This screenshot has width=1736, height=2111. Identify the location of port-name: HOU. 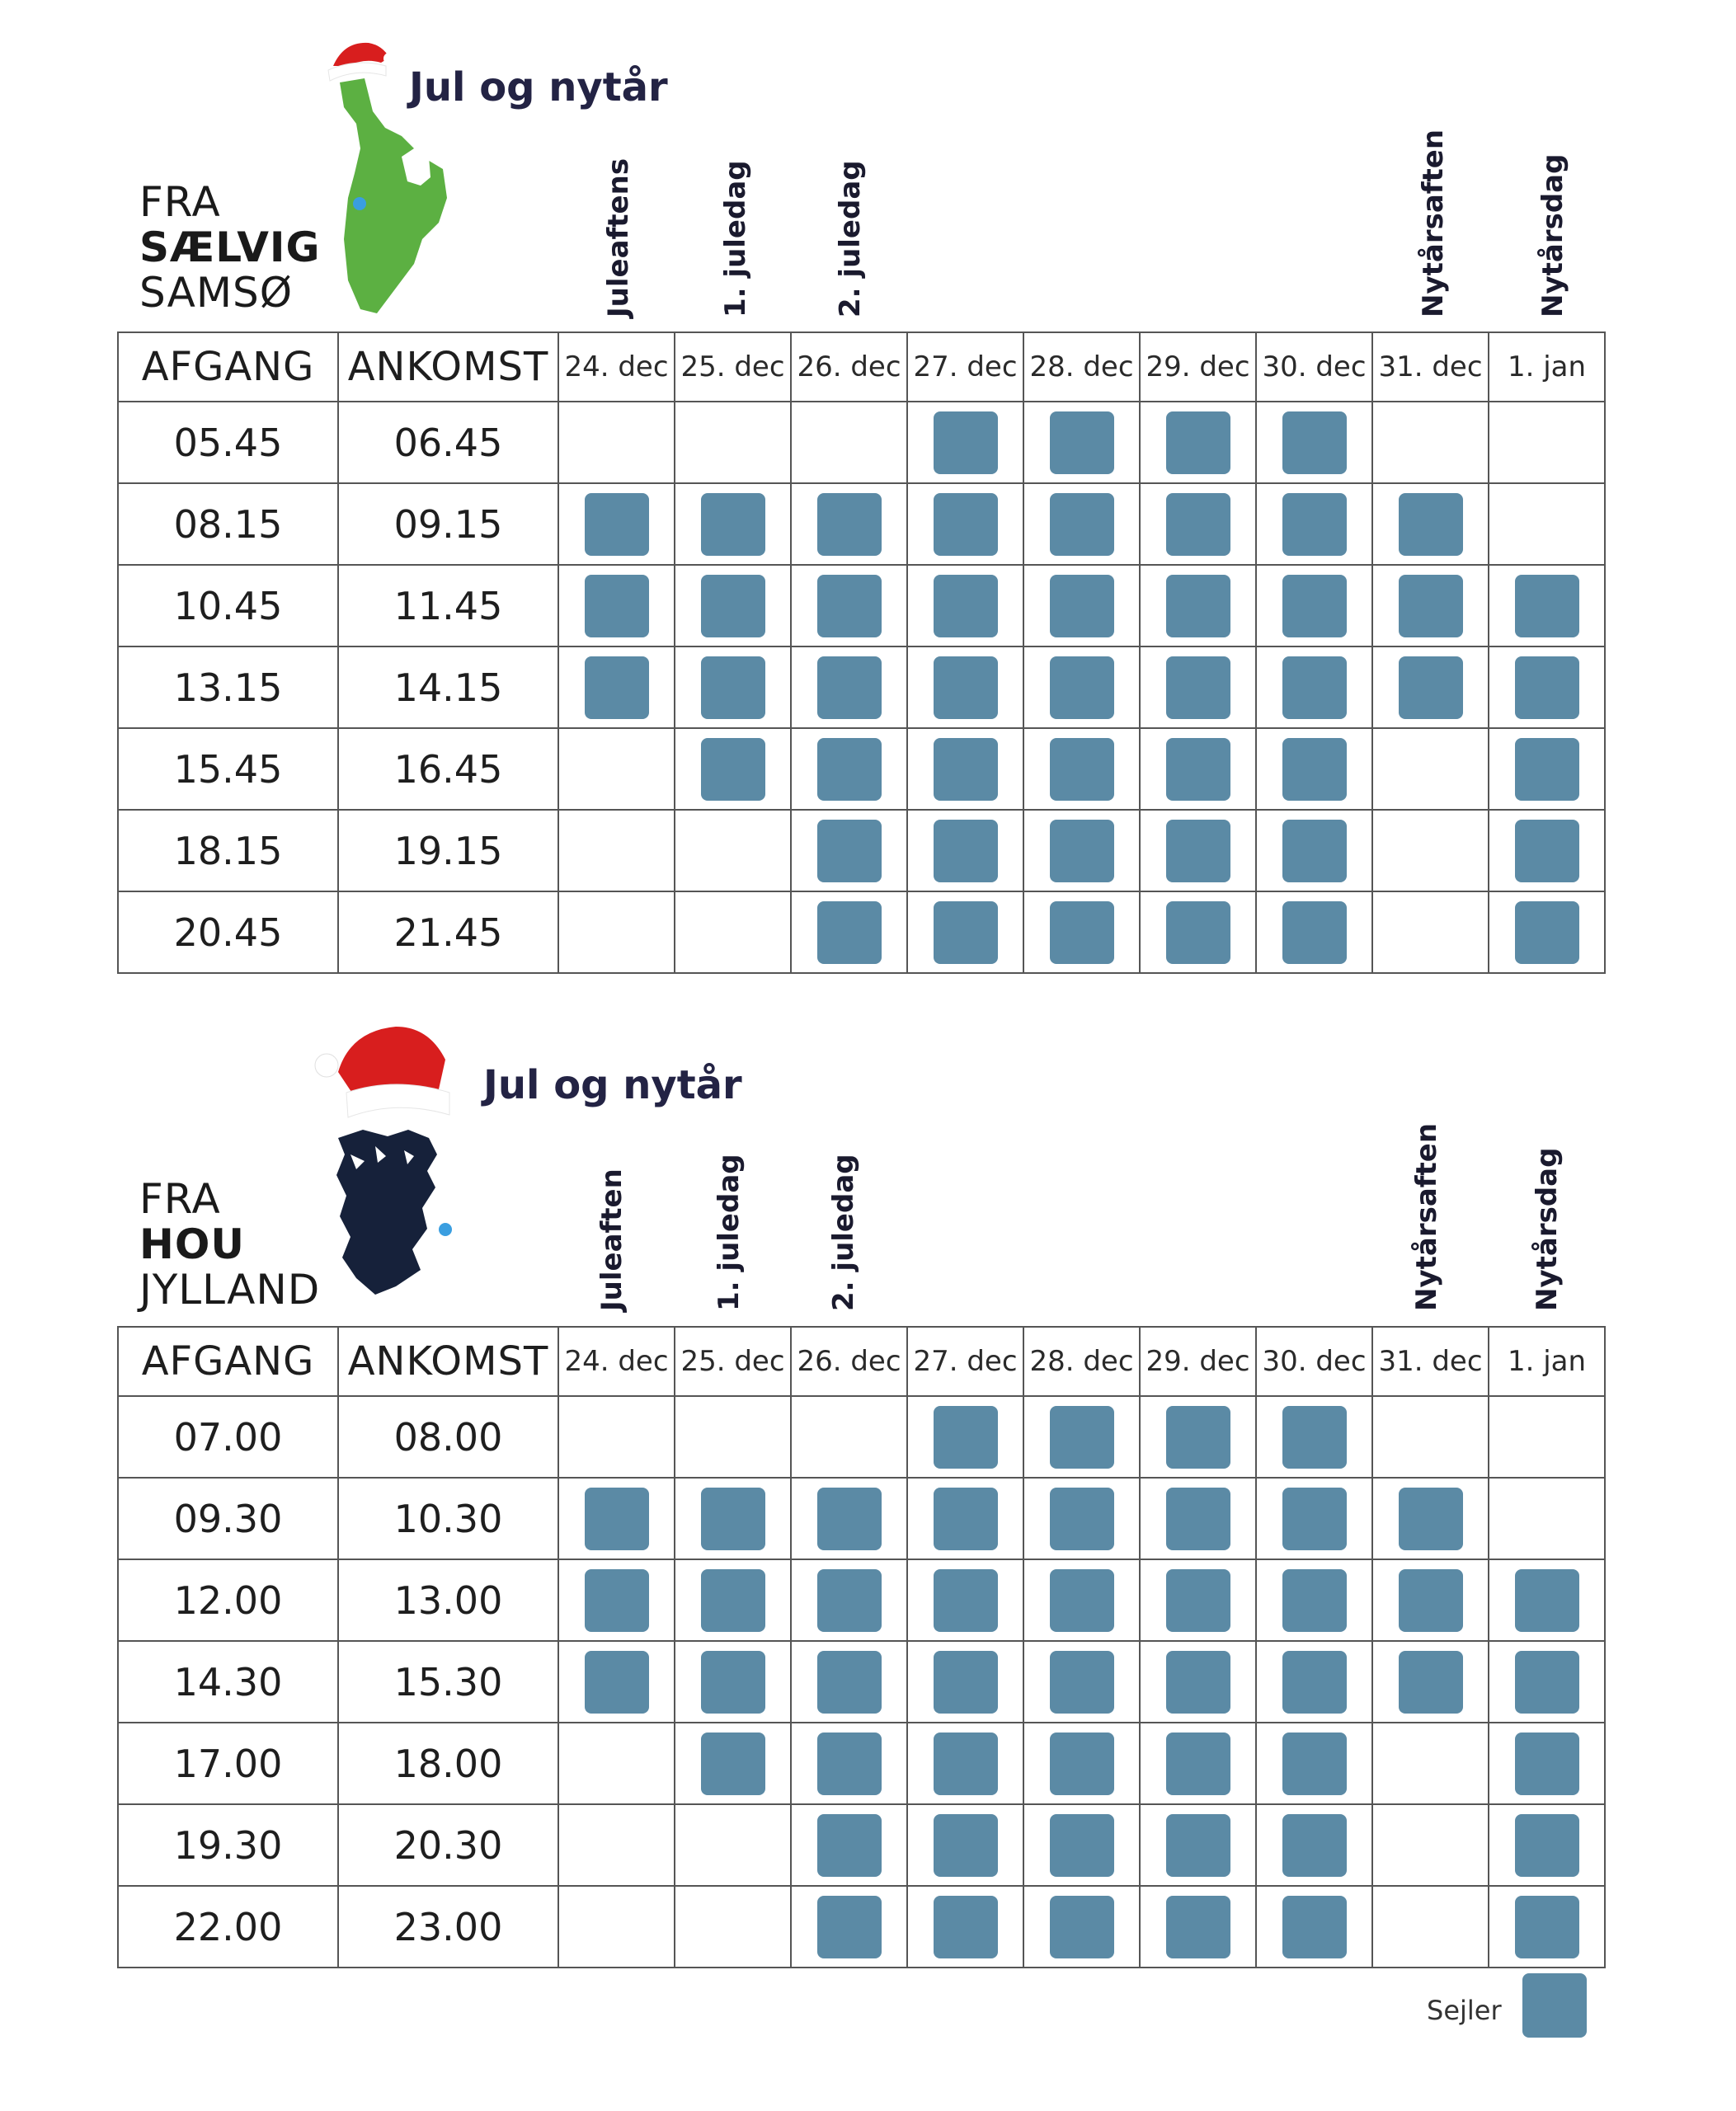
(192, 1244).